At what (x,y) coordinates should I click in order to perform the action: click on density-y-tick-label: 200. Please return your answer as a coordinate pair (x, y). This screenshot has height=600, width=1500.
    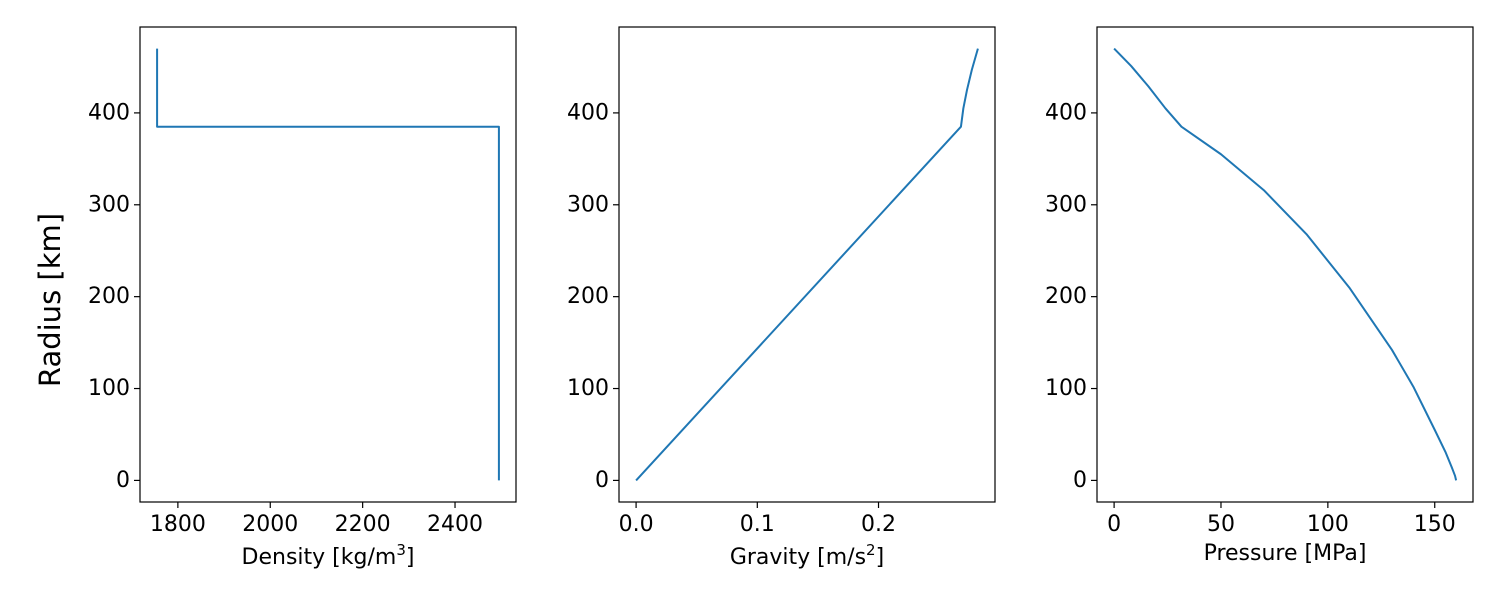
    Looking at the image, I should click on (109, 296).